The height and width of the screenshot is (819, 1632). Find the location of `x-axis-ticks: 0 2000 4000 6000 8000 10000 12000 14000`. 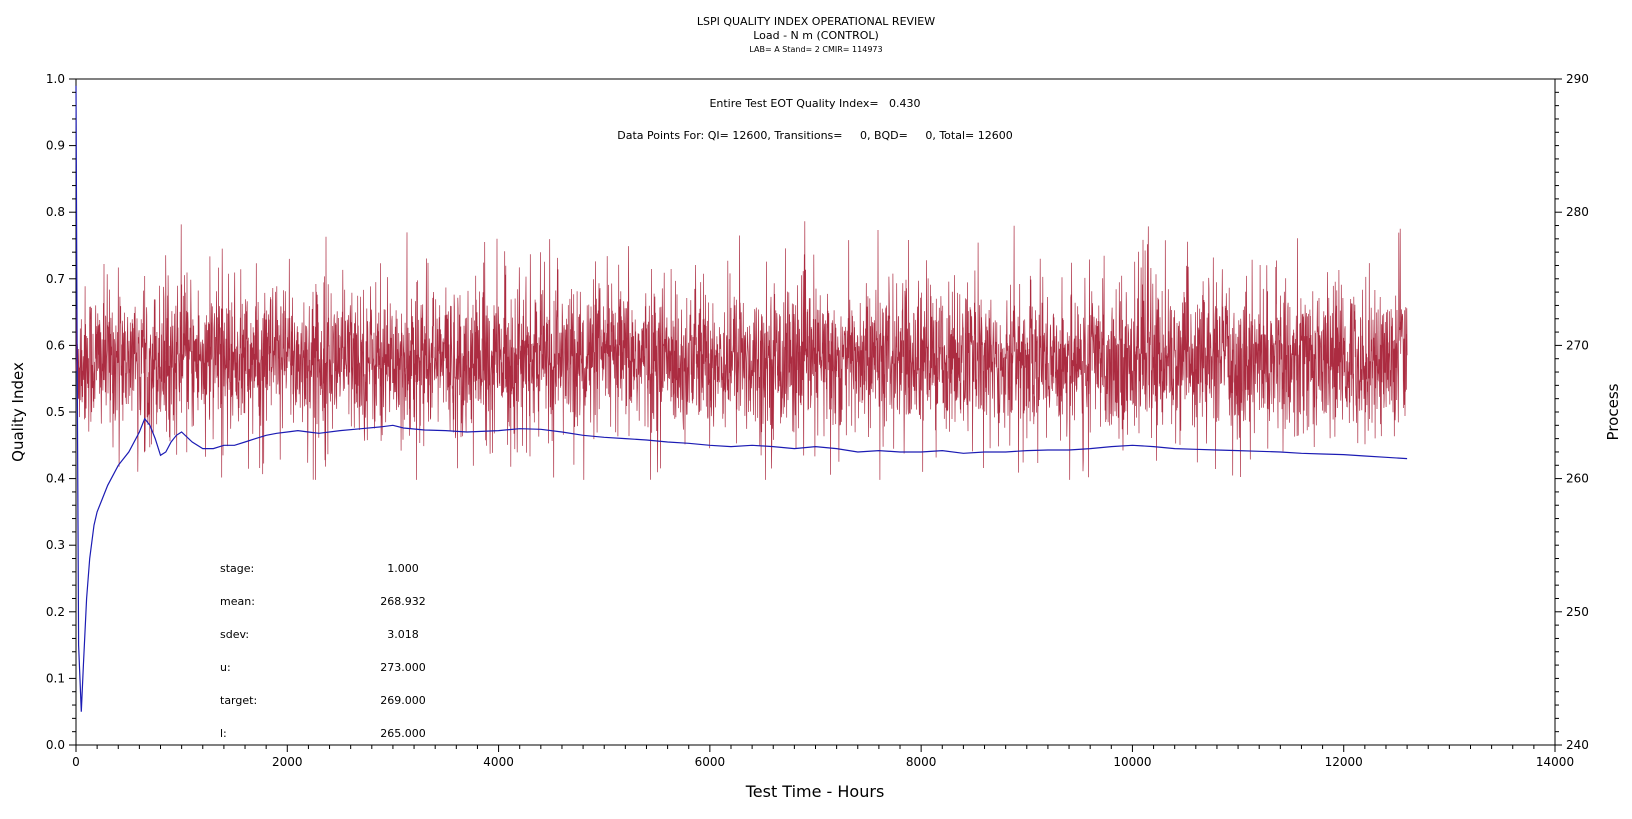

x-axis-ticks: 0 2000 4000 6000 8000 10000 12000 14000 is located at coordinates (823, 757).